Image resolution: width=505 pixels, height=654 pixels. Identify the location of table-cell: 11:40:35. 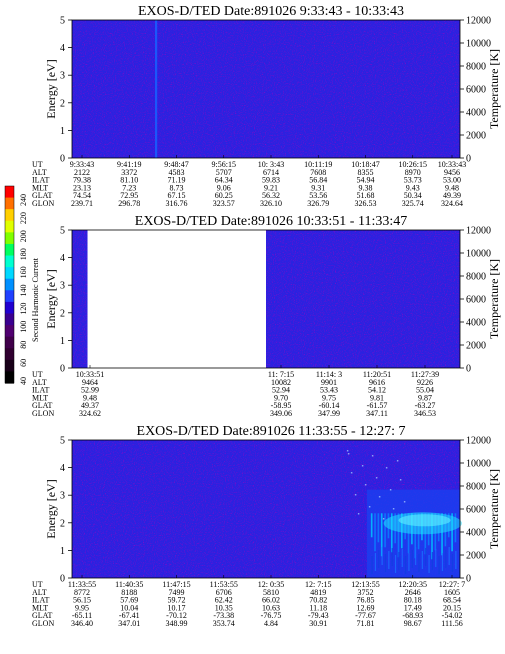
(129, 584).